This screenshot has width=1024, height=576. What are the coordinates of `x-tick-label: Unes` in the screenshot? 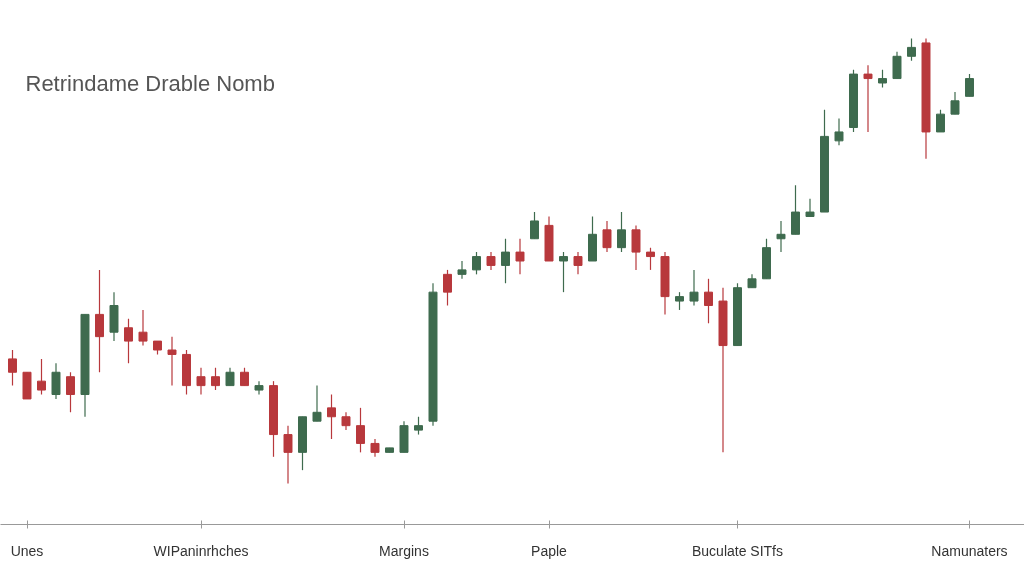 It's located at (27, 550).